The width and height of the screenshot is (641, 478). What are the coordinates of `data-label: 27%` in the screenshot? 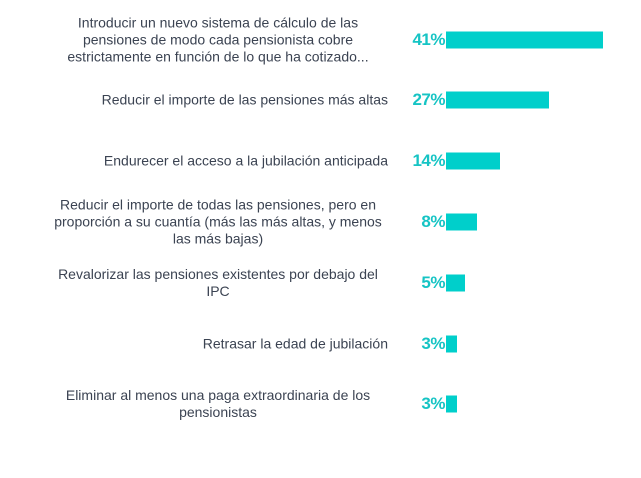 It's located at (428, 100).